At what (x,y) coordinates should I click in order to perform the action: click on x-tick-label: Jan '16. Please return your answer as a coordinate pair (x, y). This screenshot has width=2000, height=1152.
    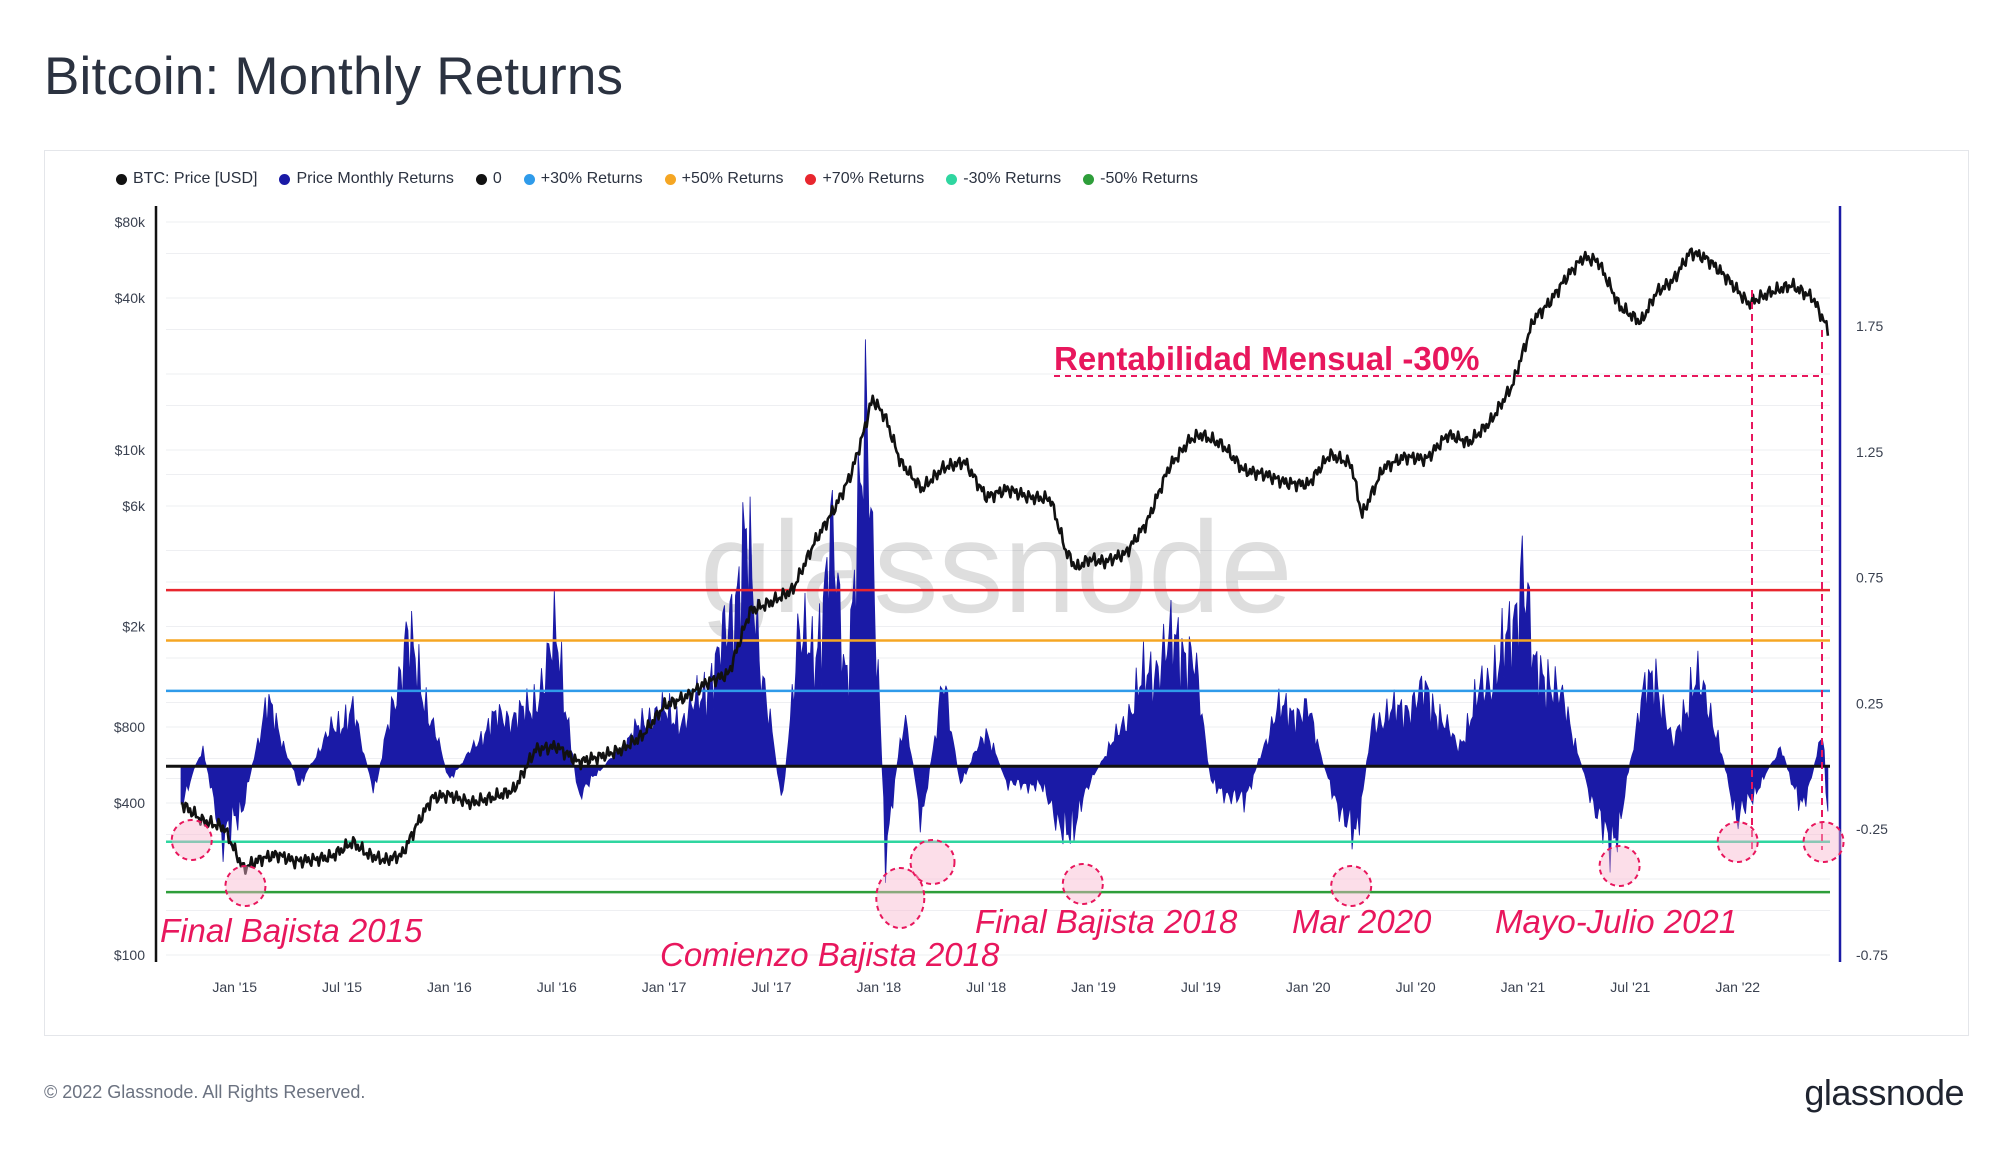
    Looking at the image, I should click on (449, 987).